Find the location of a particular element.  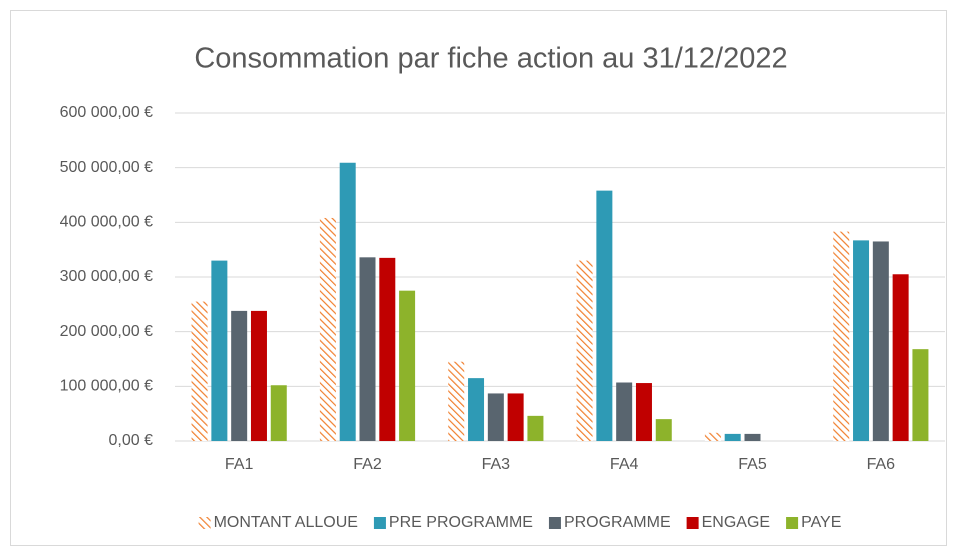

y-tick-label: 300 000,00 € is located at coordinates (107, 276).